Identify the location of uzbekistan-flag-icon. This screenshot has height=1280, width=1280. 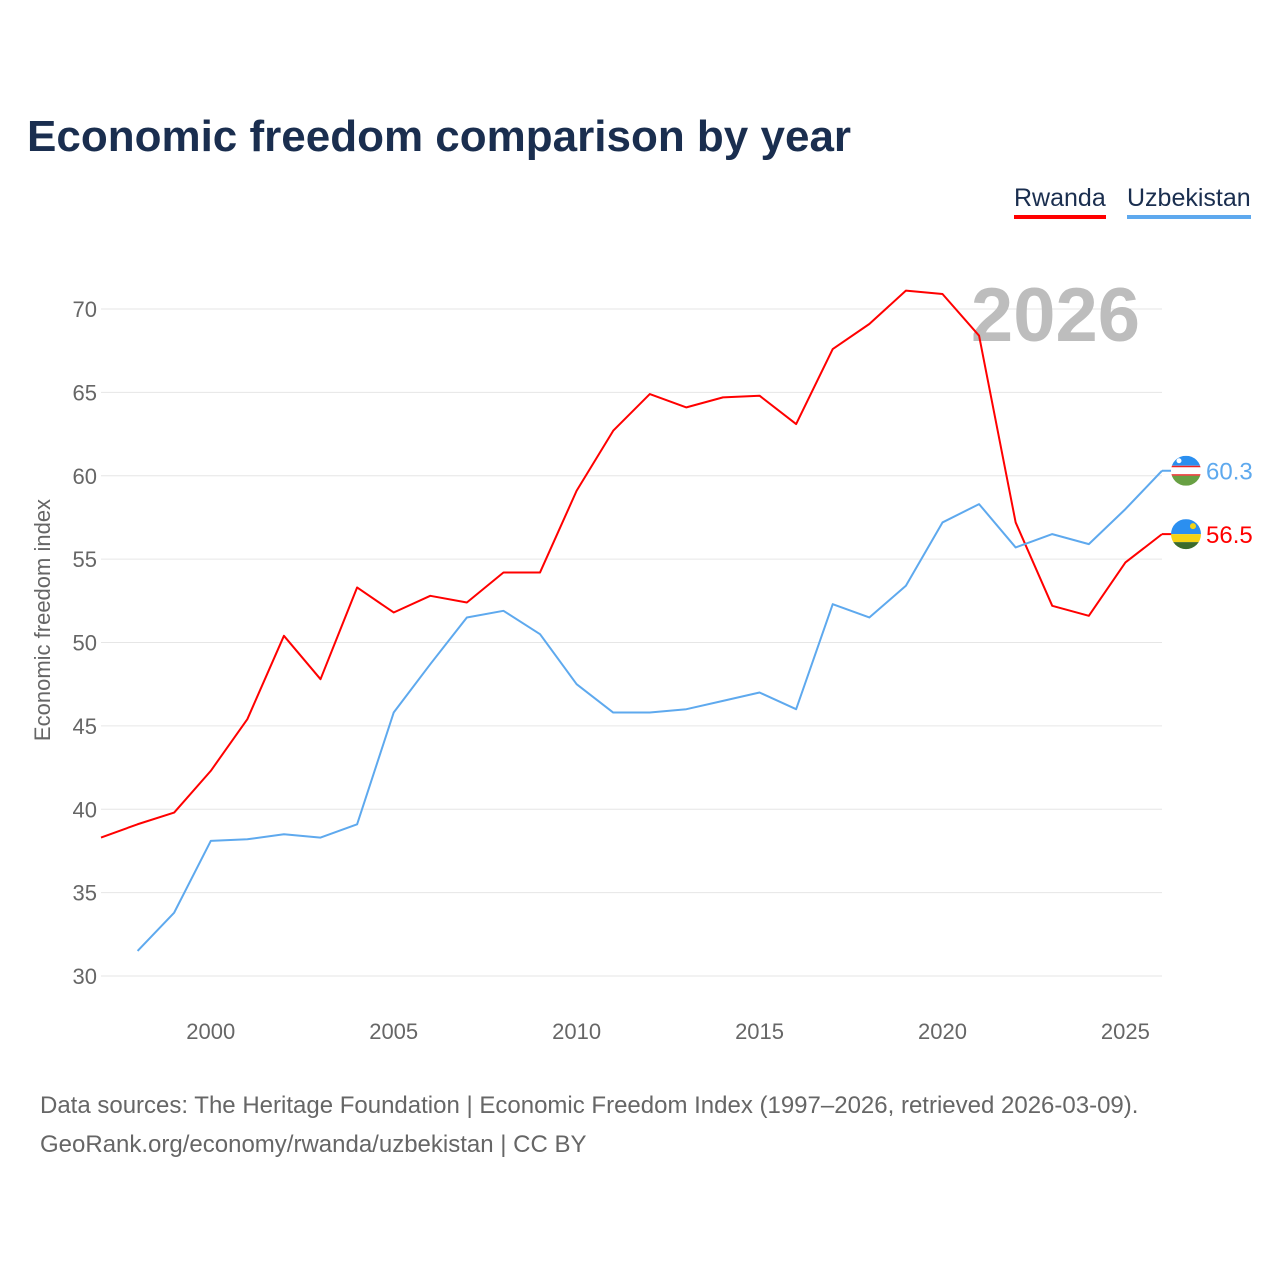
(1186, 470).